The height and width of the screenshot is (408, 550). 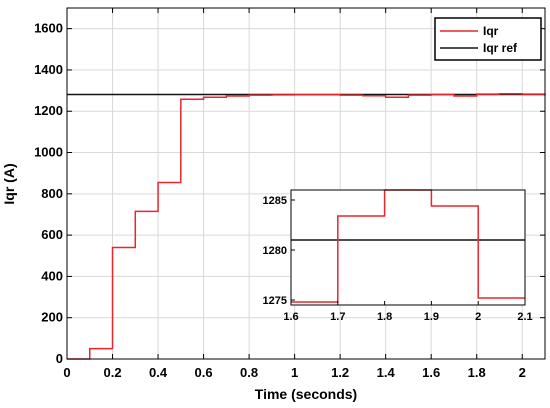 What do you see at coordinates (52, 193) in the screenshot?
I see `y-tick-label: 800` at bounding box center [52, 193].